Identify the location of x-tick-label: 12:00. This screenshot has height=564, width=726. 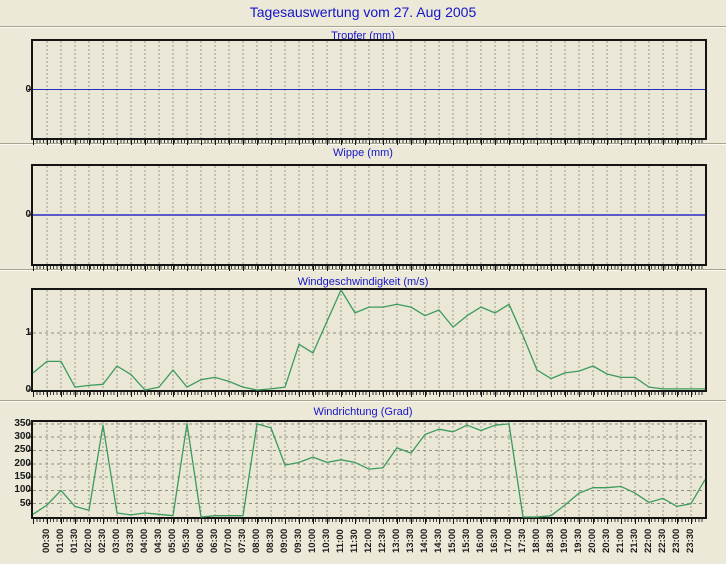
(368, 540).